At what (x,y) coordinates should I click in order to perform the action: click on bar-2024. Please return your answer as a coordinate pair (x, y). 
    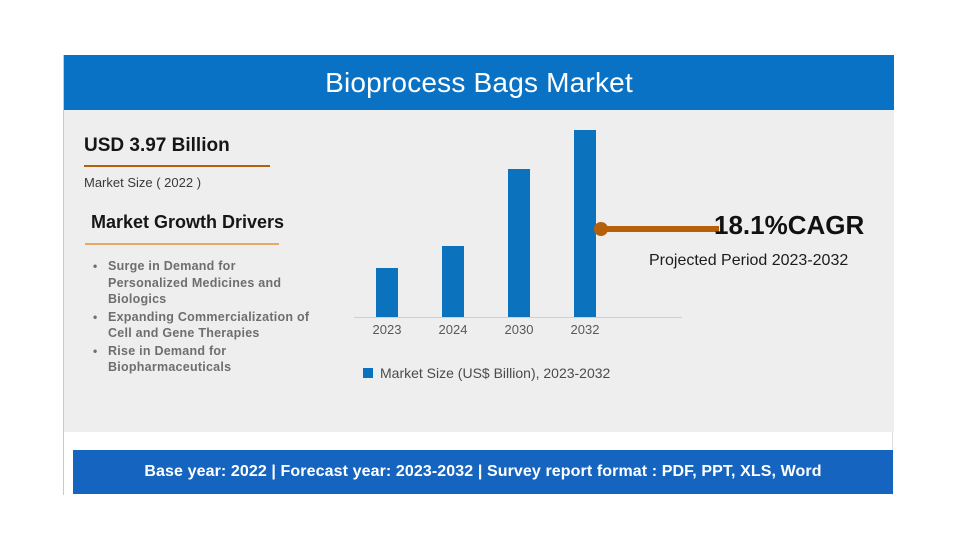
    Looking at the image, I should click on (453, 281).